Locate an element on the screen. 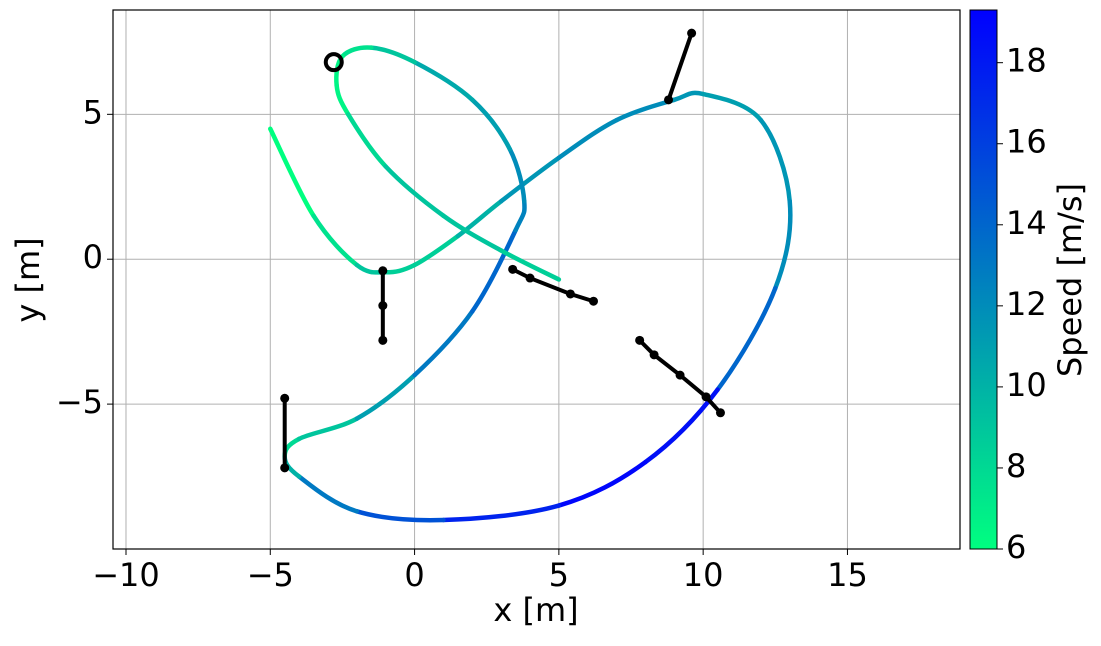  colorbar-tick-label: 10 is located at coordinates (1026, 385).